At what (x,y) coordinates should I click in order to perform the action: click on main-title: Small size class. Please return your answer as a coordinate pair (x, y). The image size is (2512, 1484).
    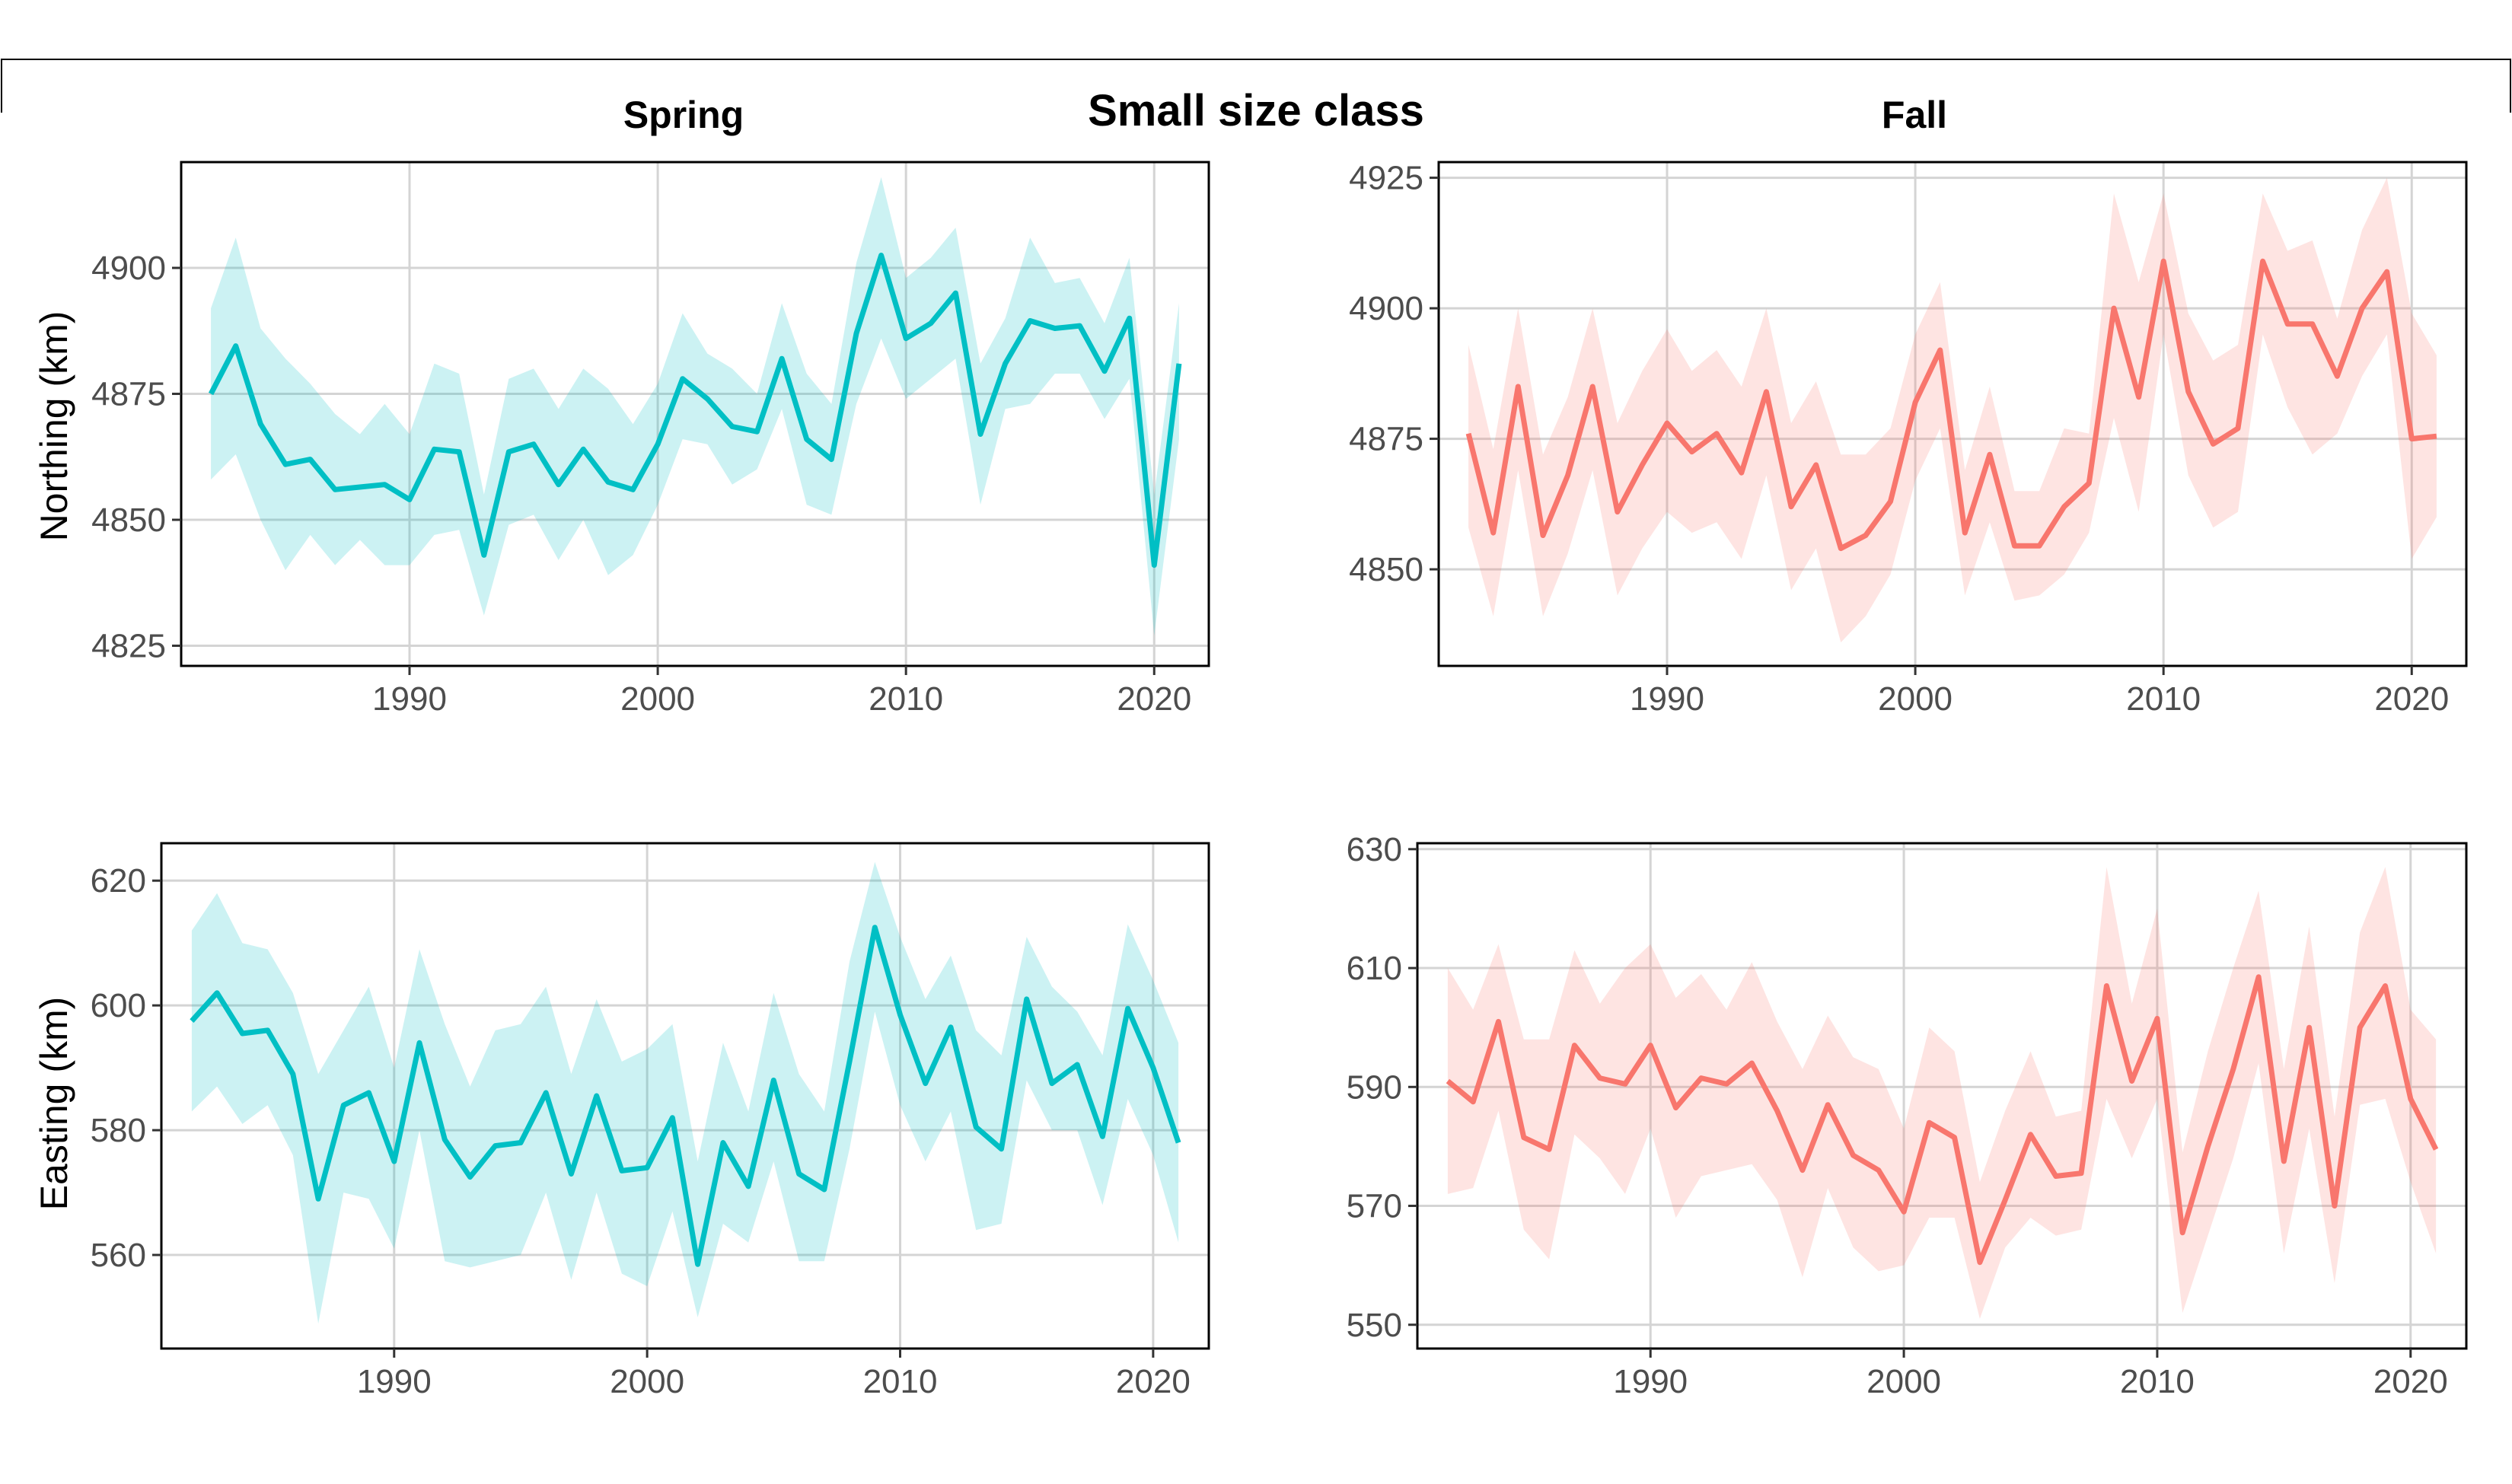
    Looking at the image, I should click on (1256, 110).